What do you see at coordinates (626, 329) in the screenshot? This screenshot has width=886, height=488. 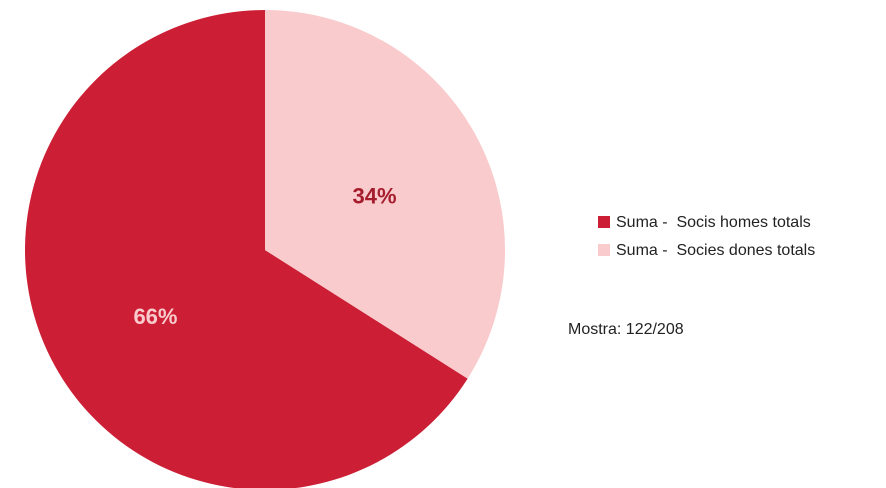 I see `annotation: Mostra: 122/208` at bounding box center [626, 329].